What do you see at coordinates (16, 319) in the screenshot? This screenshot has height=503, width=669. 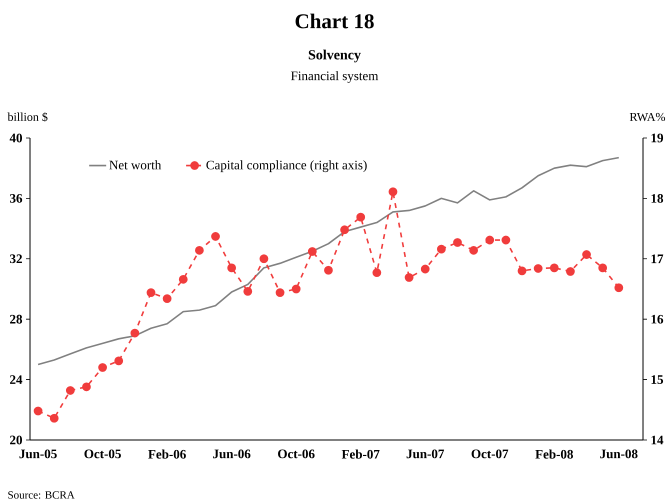 I see `y-tick-label: 28` at bounding box center [16, 319].